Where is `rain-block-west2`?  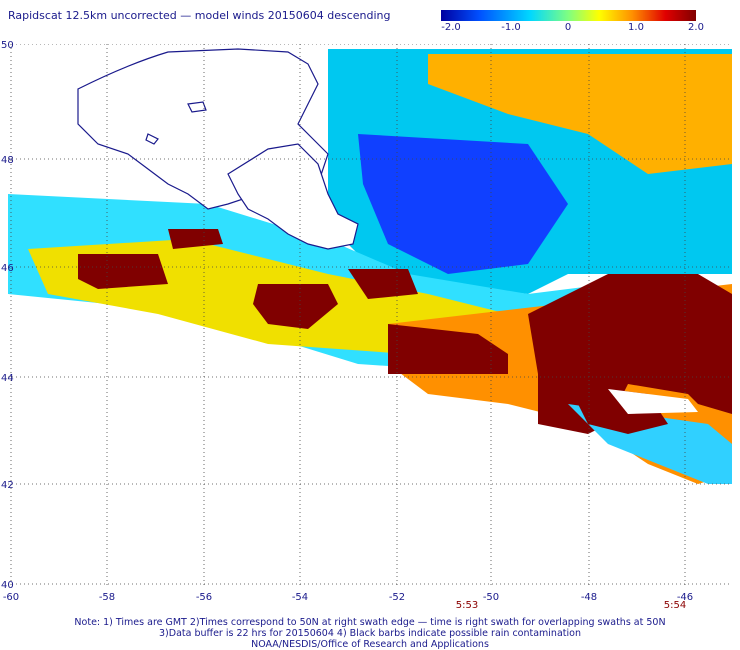 rain-block-west2 is located at coordinates (195, 239).